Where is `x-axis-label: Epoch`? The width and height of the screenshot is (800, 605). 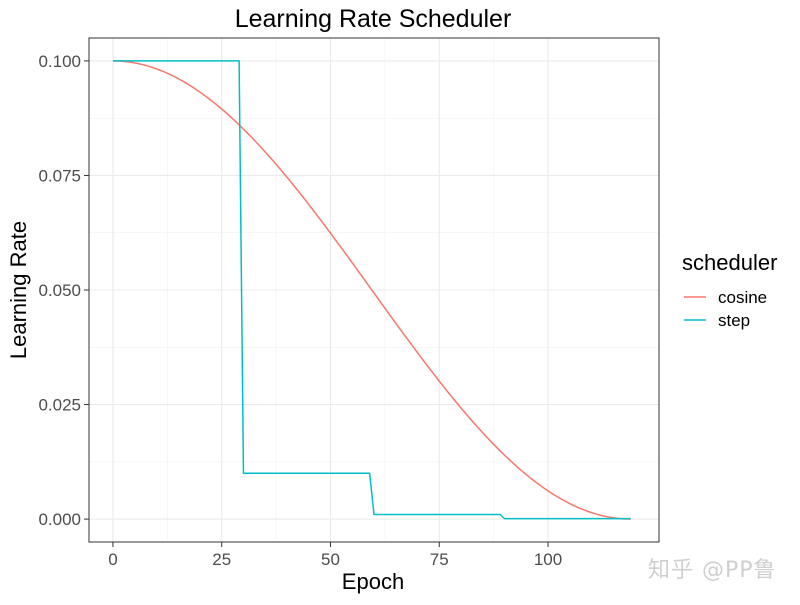
x-axis-label: Epoch is located at coordinates (373, 581).